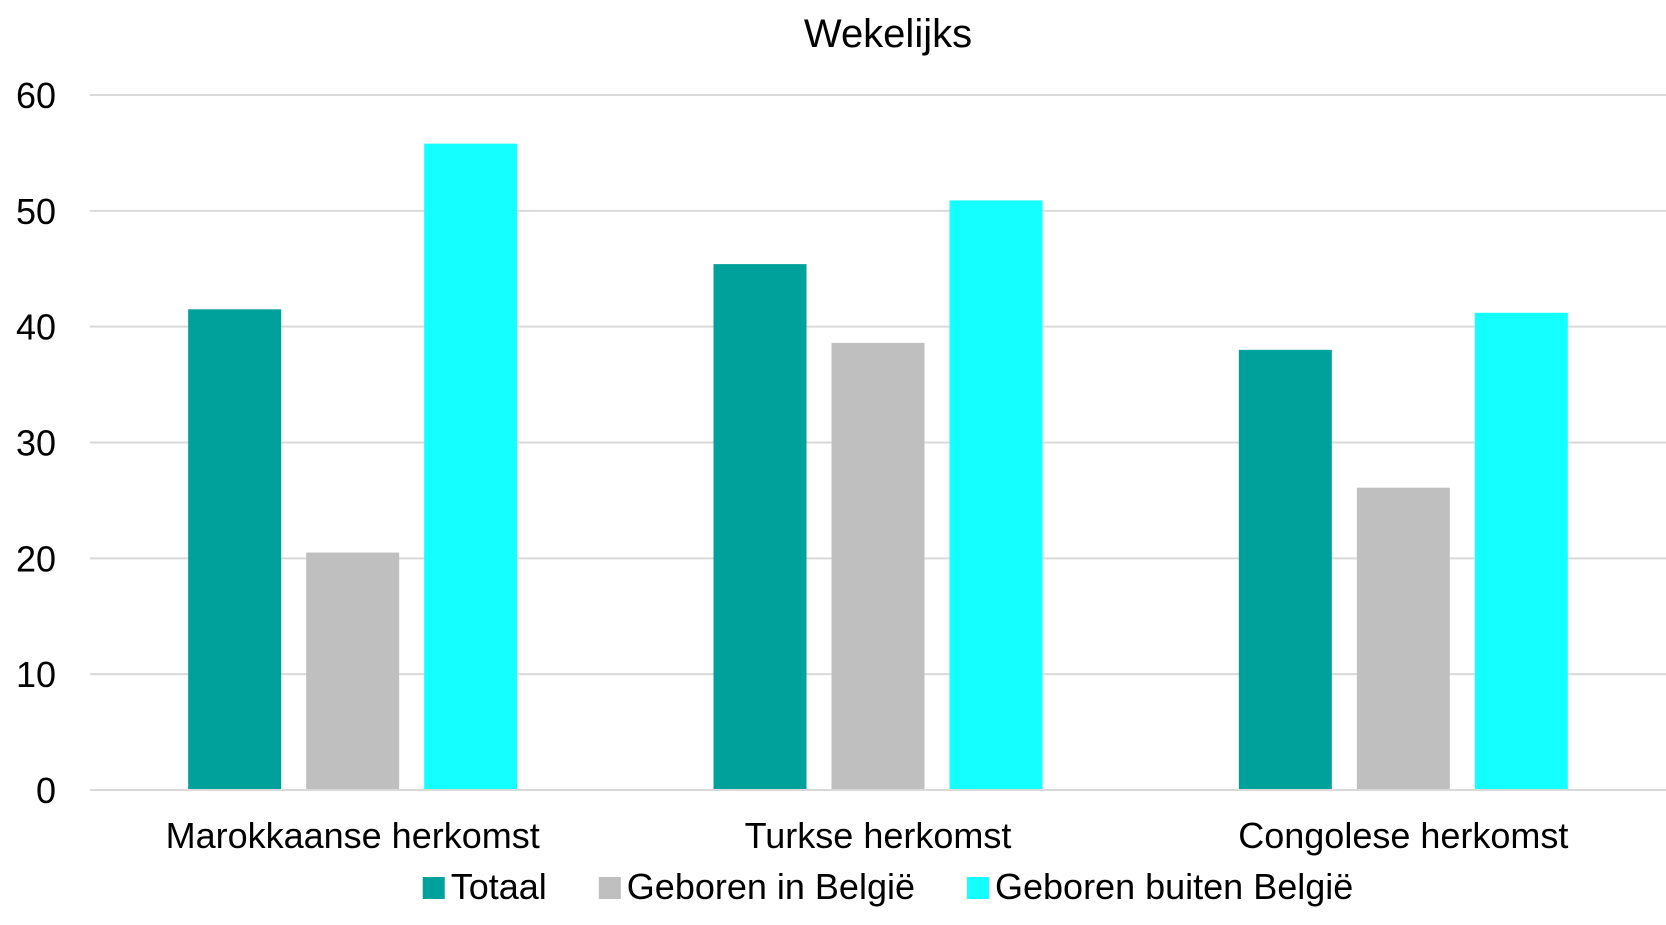  Describe the element at coordinates (471, 466) in the screenshot. I see `bar-geboren-buiten-belgi--0` at that location.